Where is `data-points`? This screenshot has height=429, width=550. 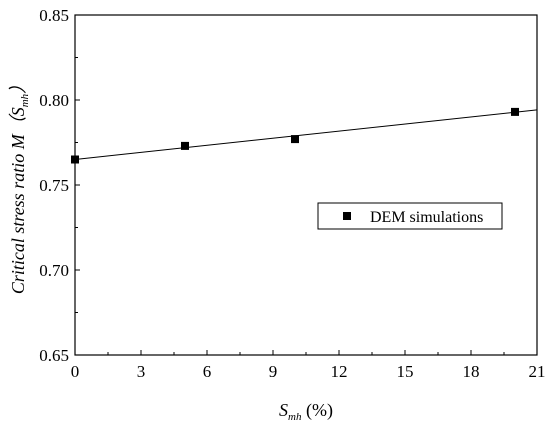
data-points is located at coordinates (295, 135).